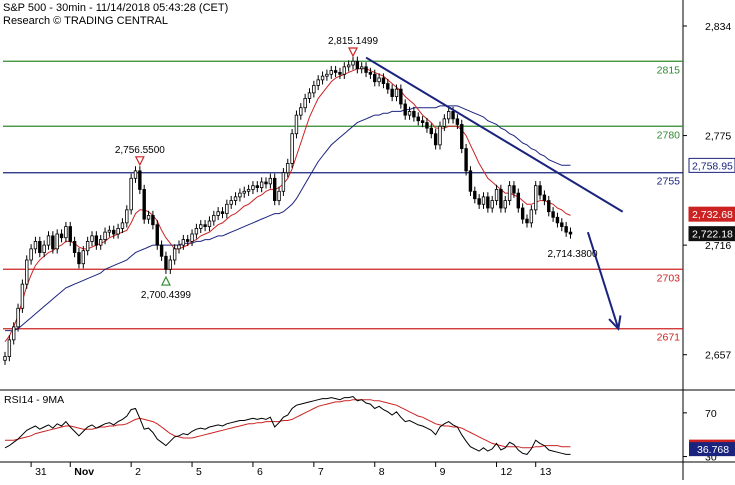  I want to click on rsi-badge, so click(712, 449).